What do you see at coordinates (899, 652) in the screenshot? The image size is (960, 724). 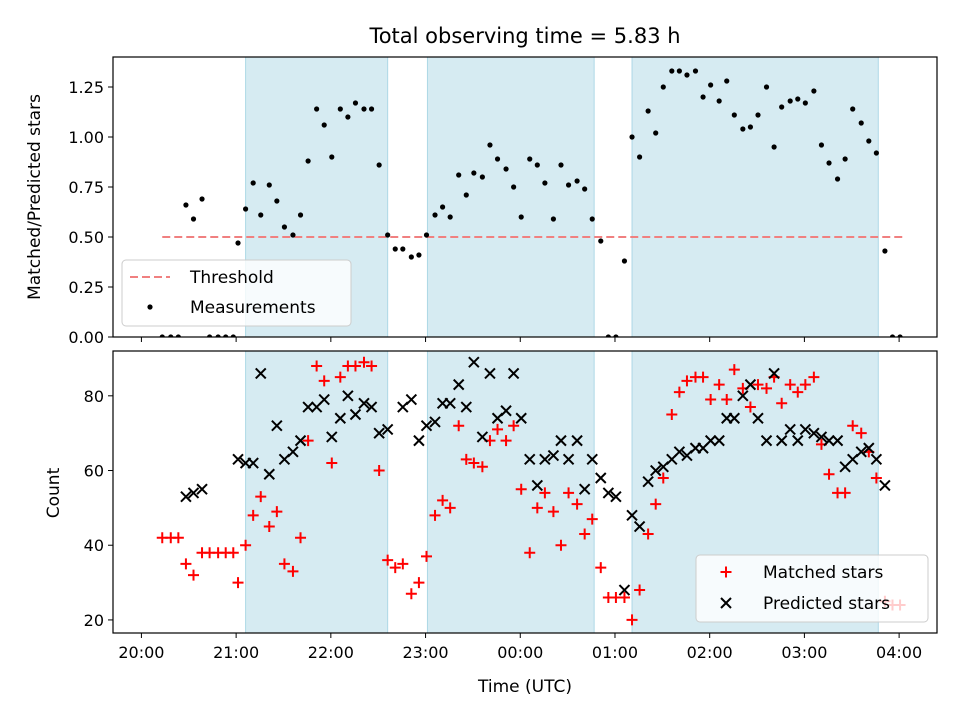 I see `x-tick-label: 04:00` at bounding box center [899, 652].